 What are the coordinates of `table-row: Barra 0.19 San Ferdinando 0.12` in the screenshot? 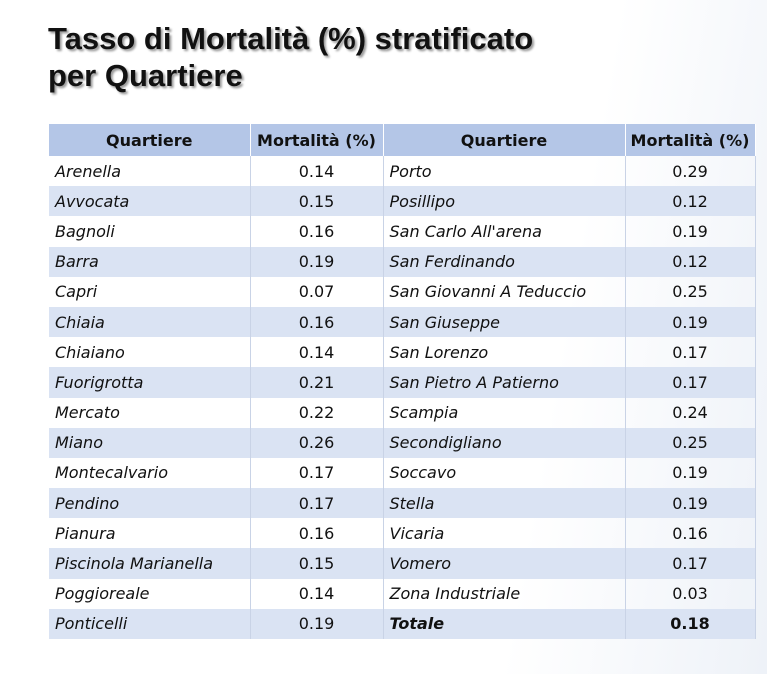 It's located at (402, 261).